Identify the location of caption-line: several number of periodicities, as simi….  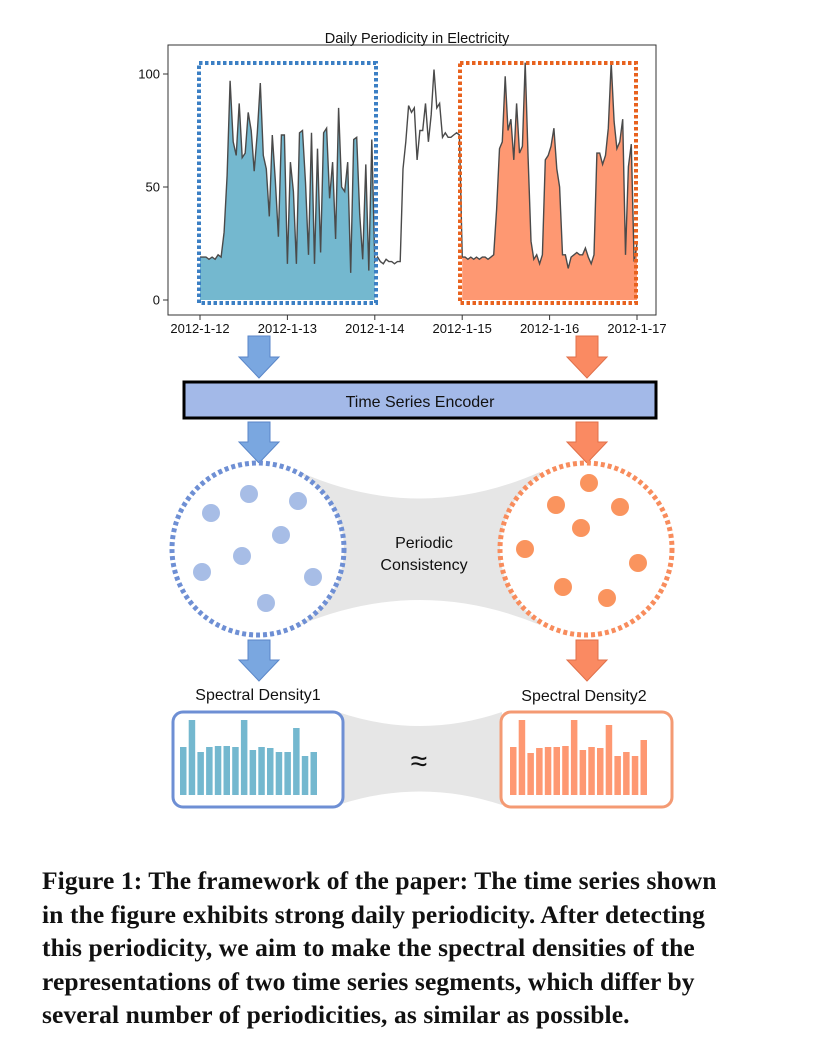
(336, 1015).